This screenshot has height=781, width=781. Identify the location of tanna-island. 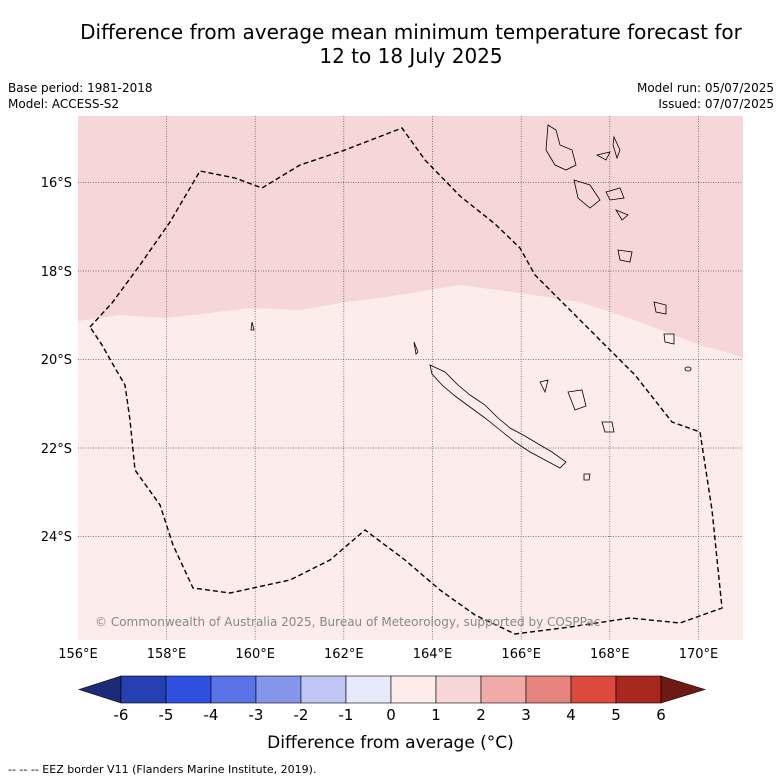
(669, 339).